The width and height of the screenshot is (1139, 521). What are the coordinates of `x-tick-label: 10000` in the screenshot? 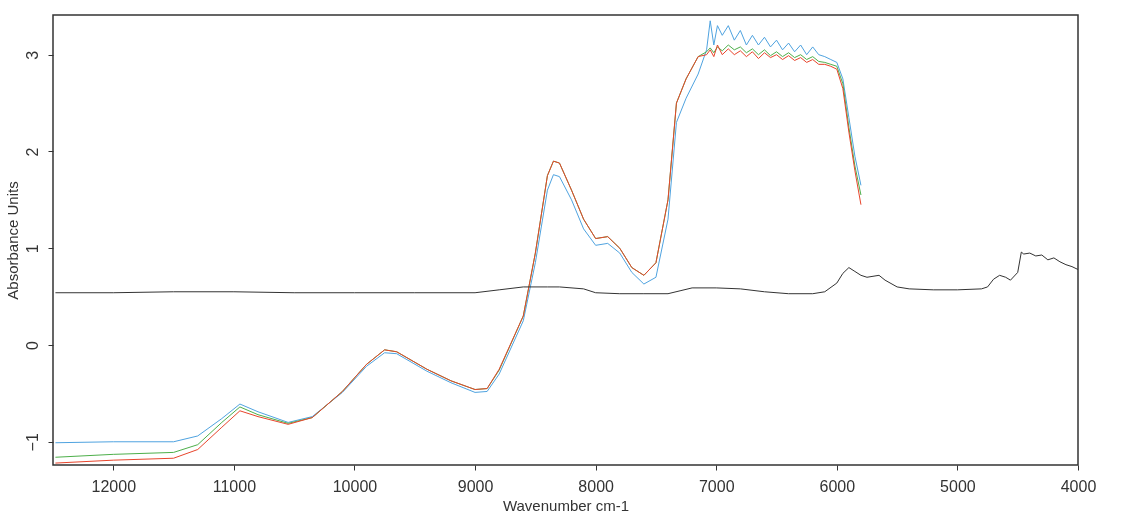 It's located at (355, 486).